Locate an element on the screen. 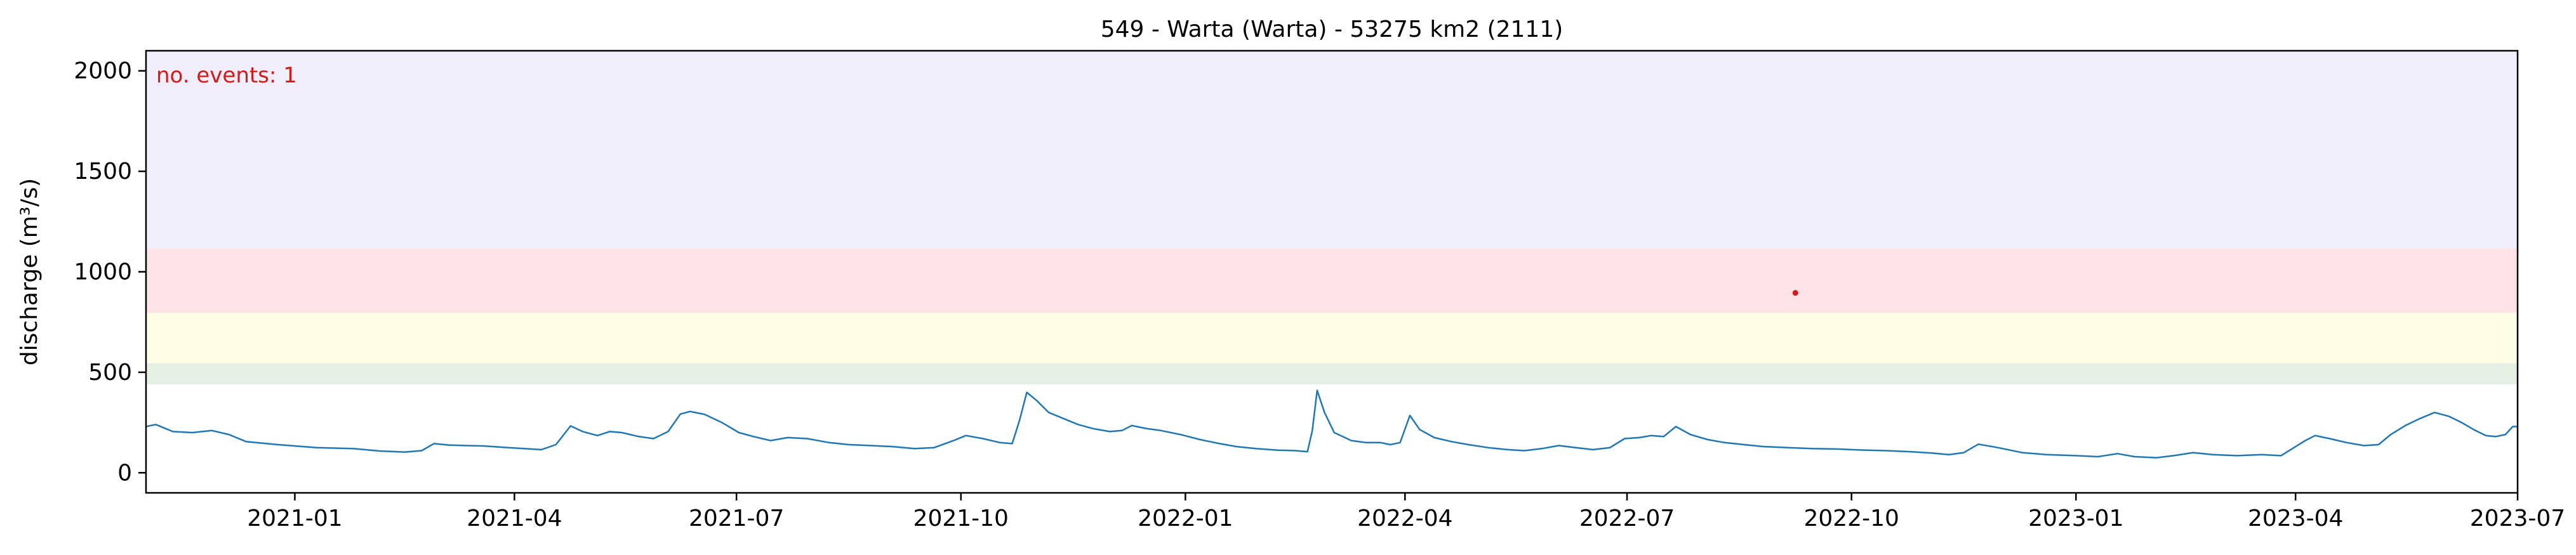  chart-title: 549 - Warta (Warta) - 53275 km2 (2111) is located at coordinates (1332, 29).